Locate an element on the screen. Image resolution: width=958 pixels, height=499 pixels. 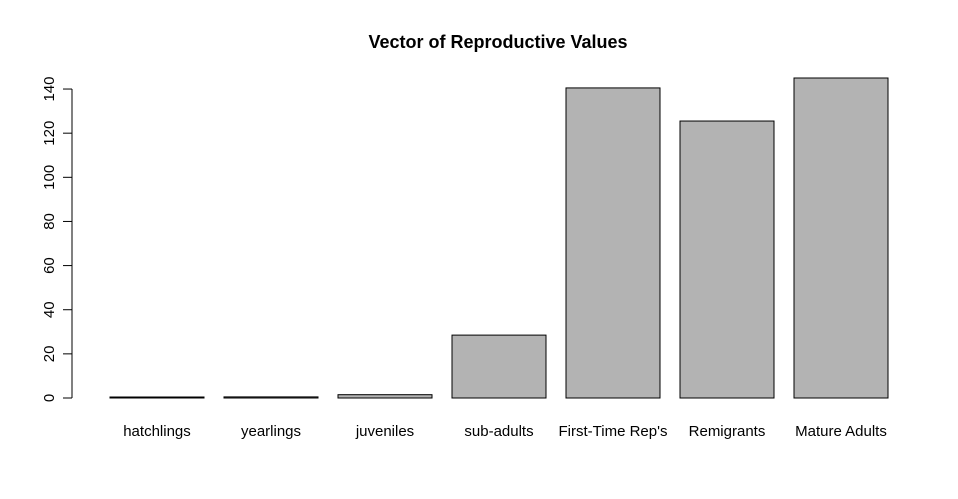
x-category-label: First-Time Rep's is located at coordinates (613, 431).